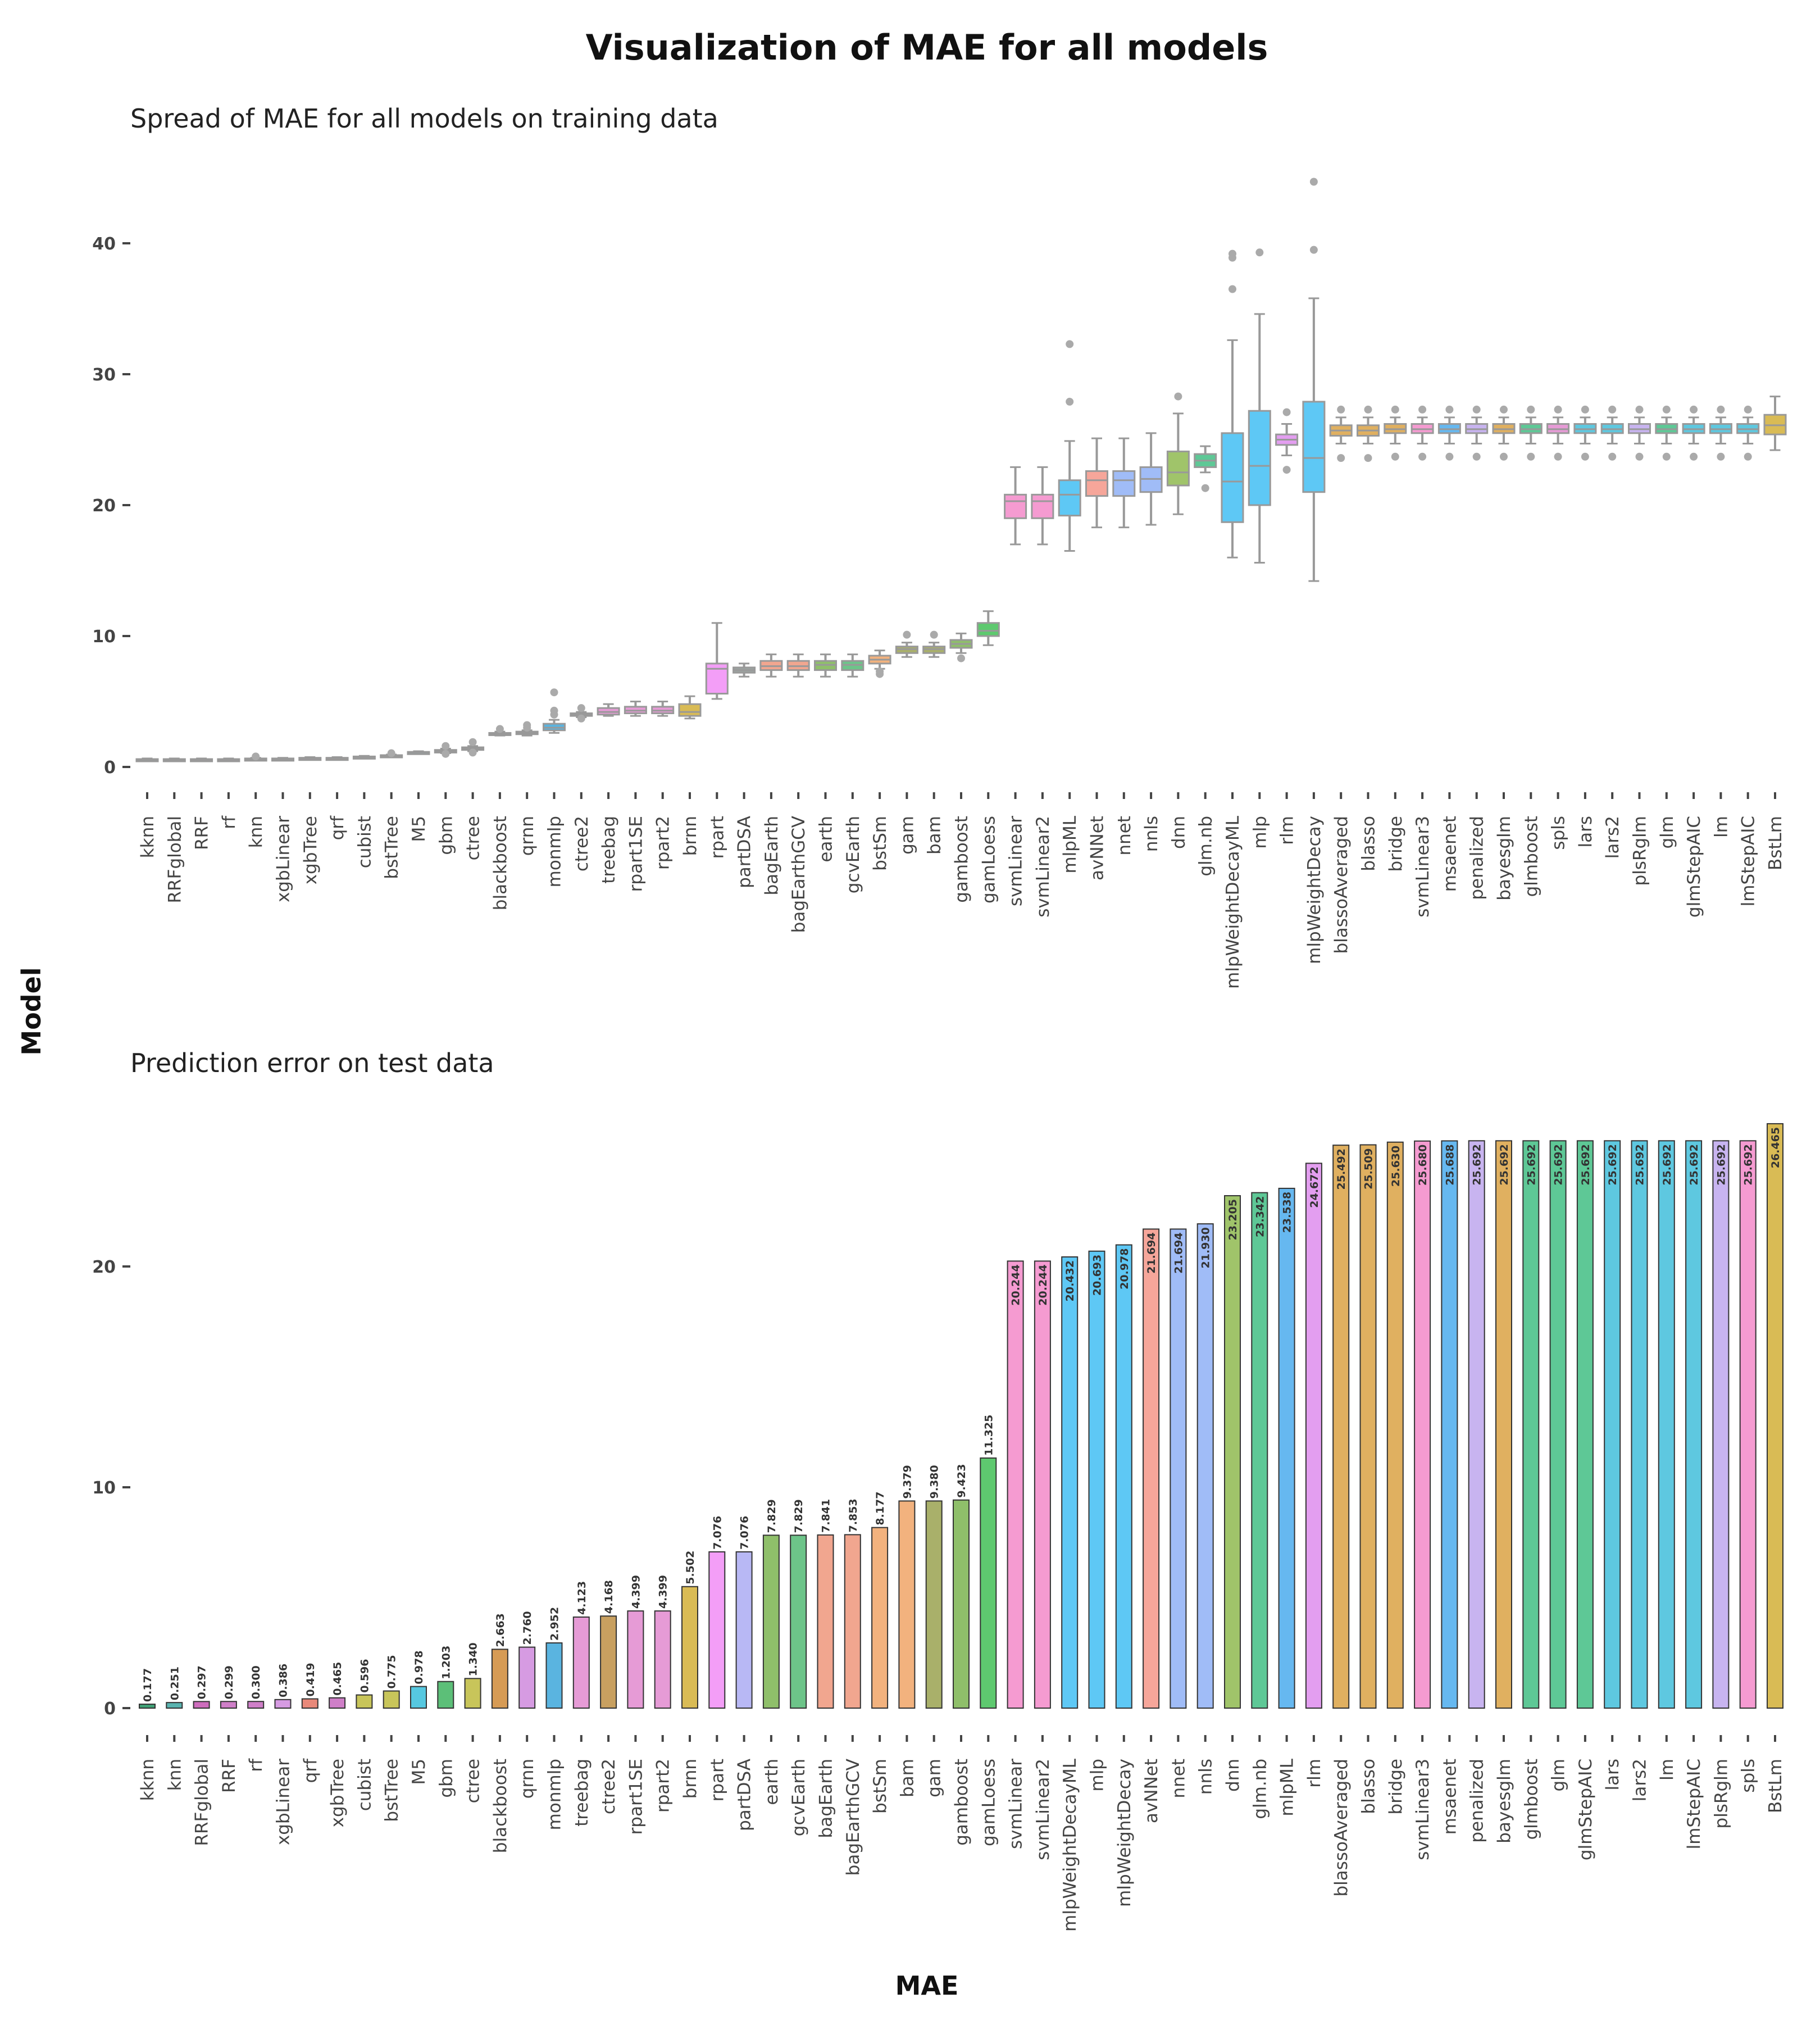 Image resolution: width=1820 pixels, height=2025 pixels. I want to click on bar-value-label: 0.251, so click(175, 1684).